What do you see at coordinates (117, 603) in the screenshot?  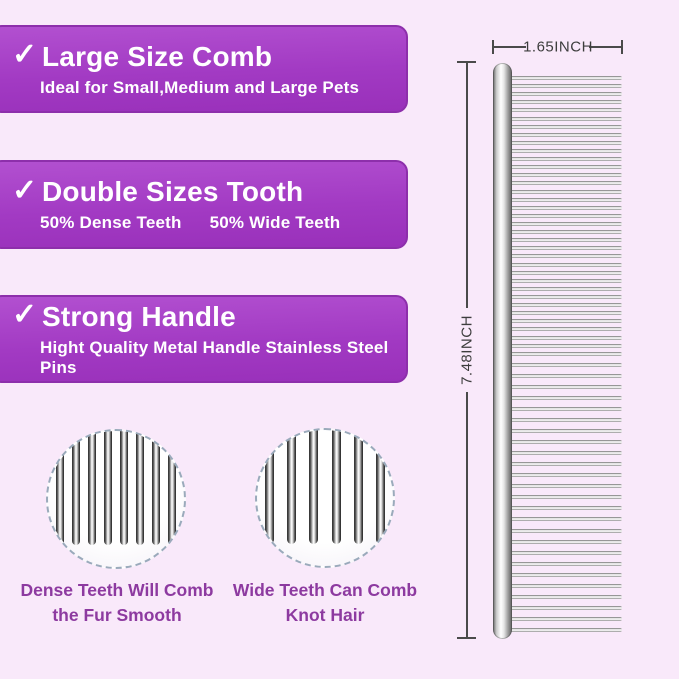 I see `dense-teeth-caption: Dense Teeth Will Comb the Fur Smooth` at bounding box center [117, 603].